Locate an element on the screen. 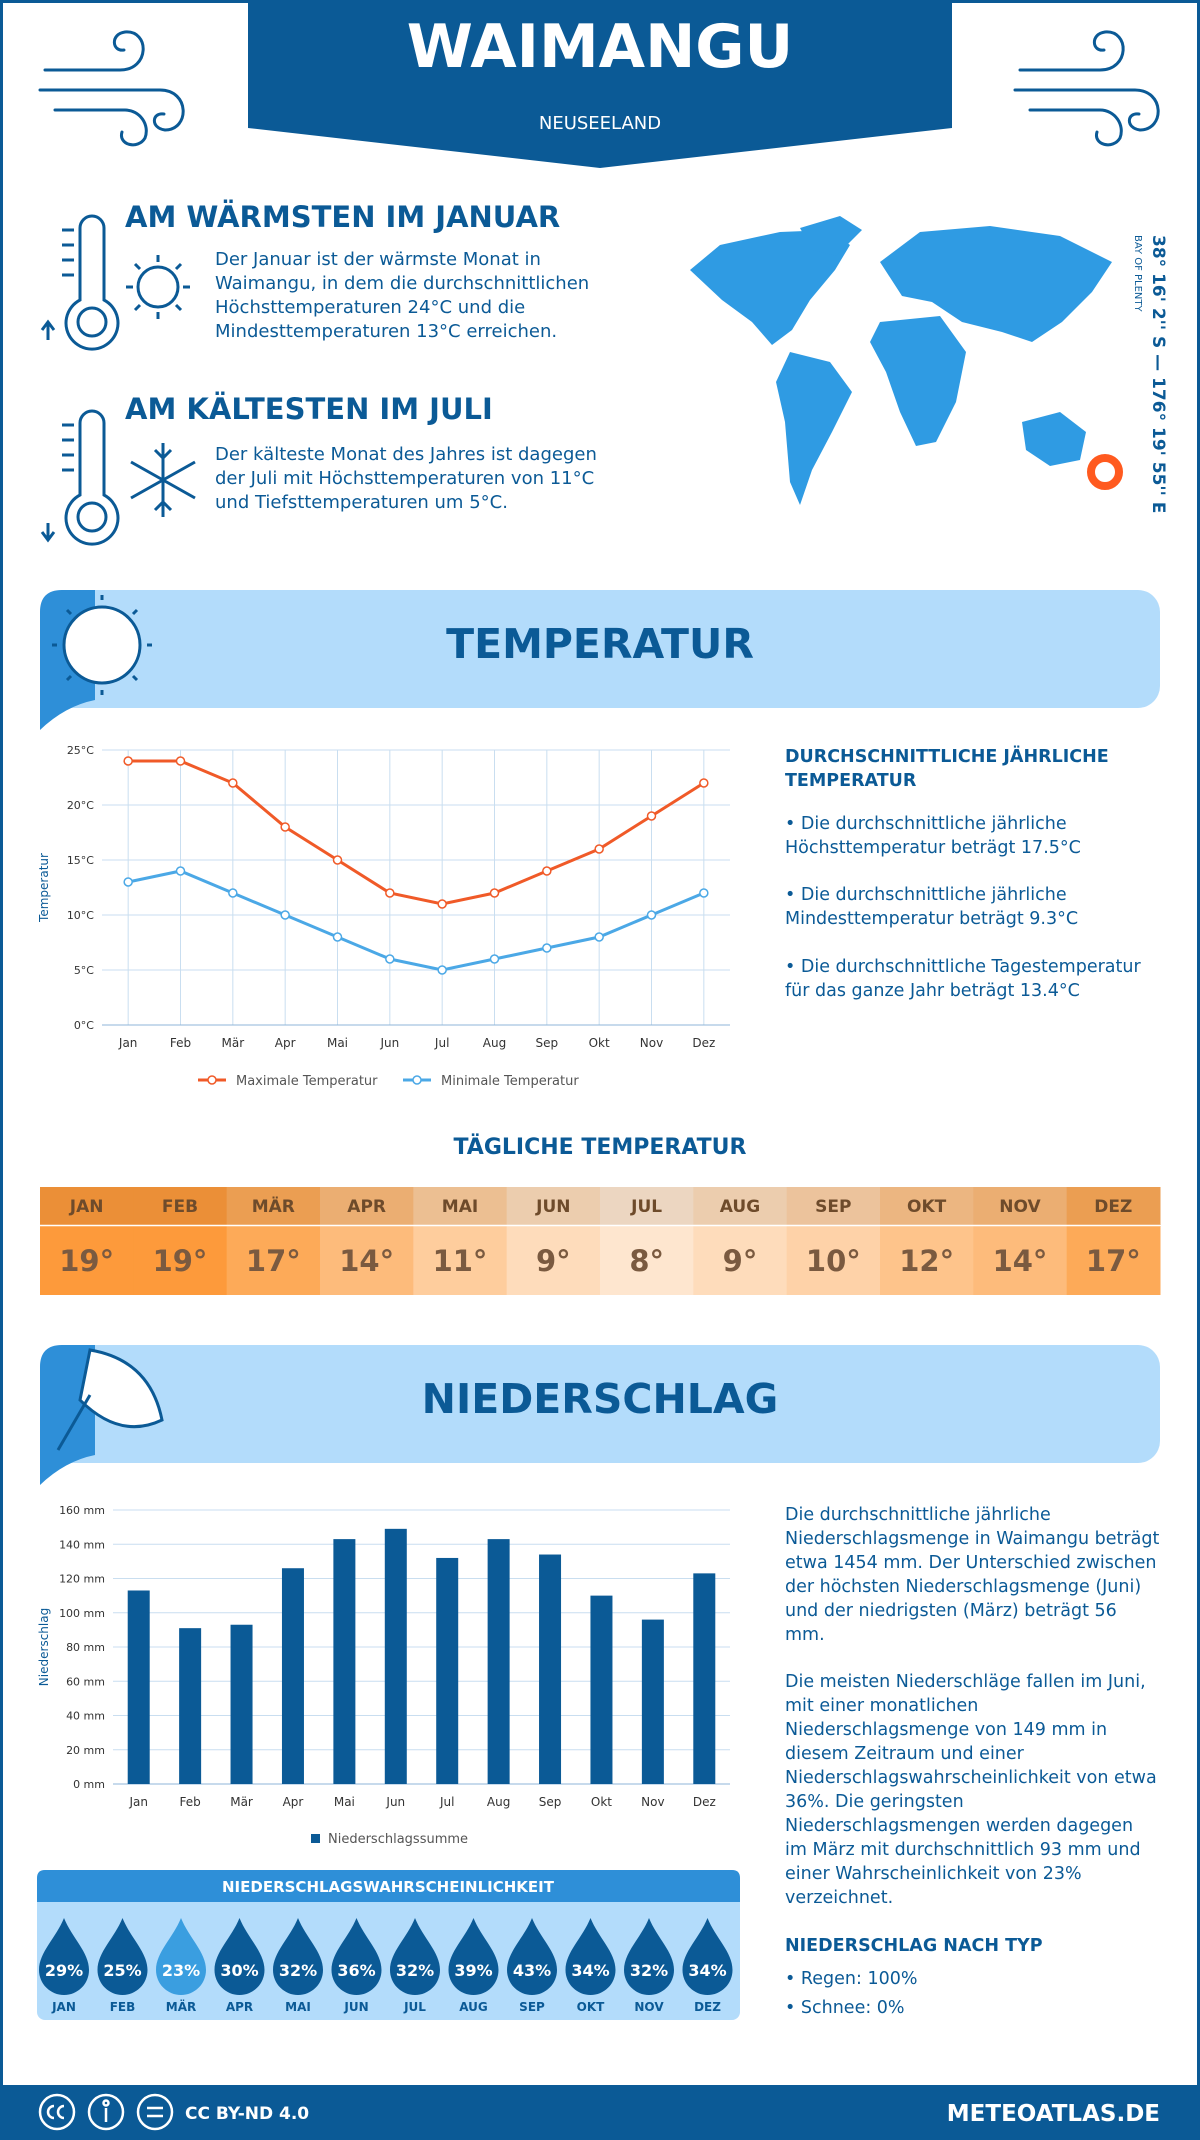 Image resolution: width=1200 pixels, height=2140 pixels. month-label: DEZ is located at coordinates (1113, 1207).